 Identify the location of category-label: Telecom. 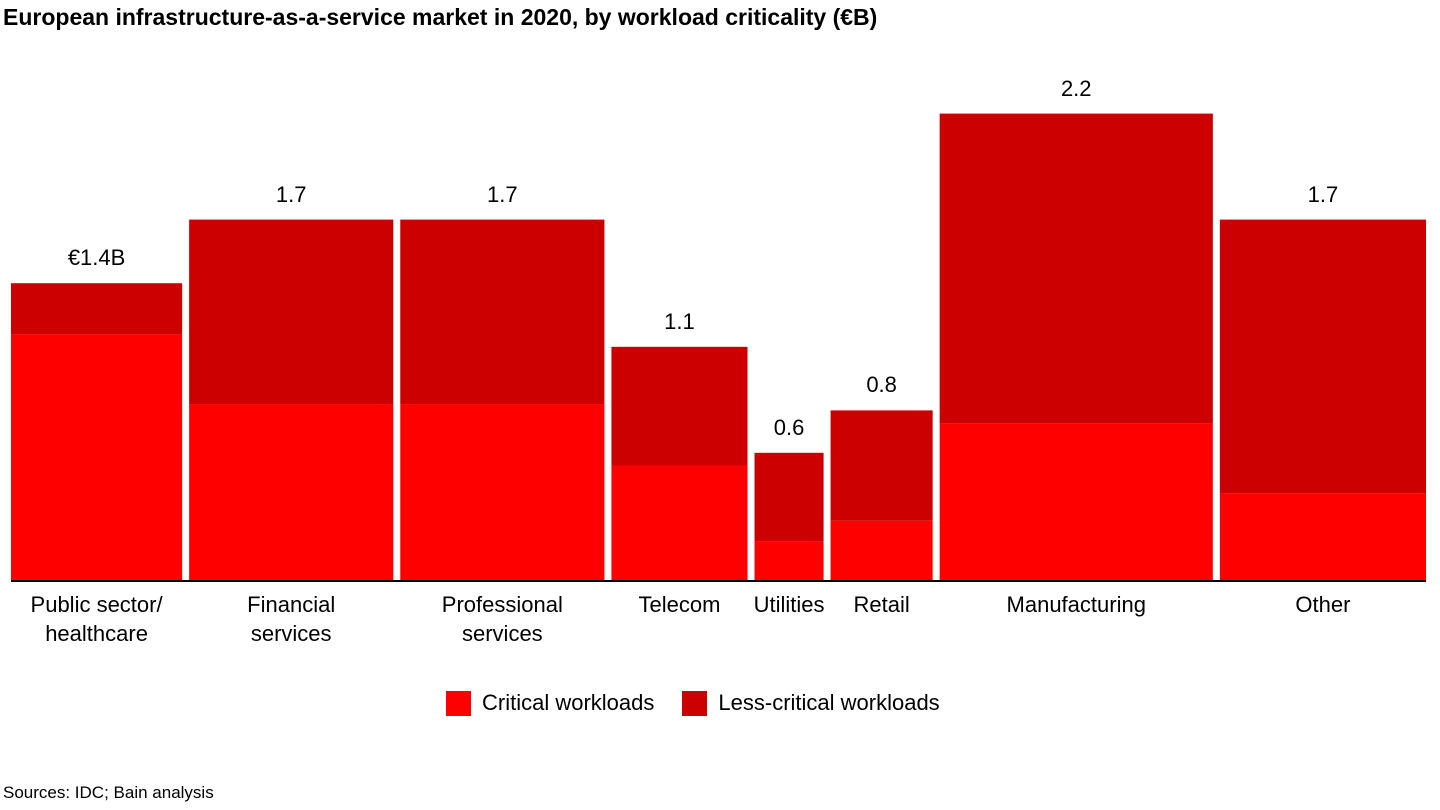
(679, 604).